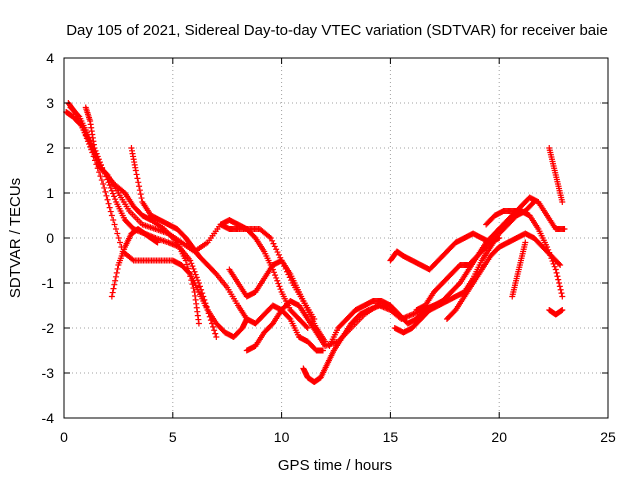 Image resolution: width=640 pixels, height=480 pixels. Describe the element at coordinates (50, 193) in the screenshot. I see `y-tick-label: 1` at that location.